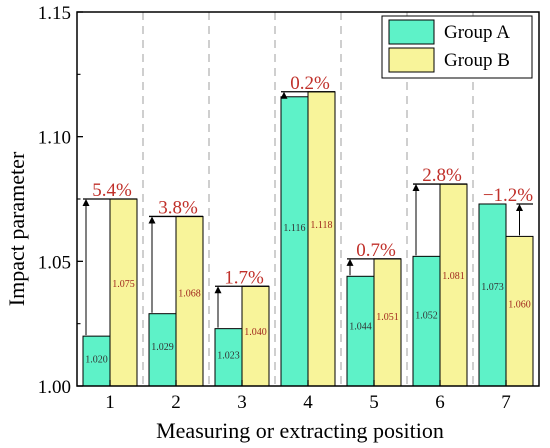 Image resolution: width=550 pixels, height=448 pixels. I want to click on y-axis-label: Impact parameter, so click(16, 228).